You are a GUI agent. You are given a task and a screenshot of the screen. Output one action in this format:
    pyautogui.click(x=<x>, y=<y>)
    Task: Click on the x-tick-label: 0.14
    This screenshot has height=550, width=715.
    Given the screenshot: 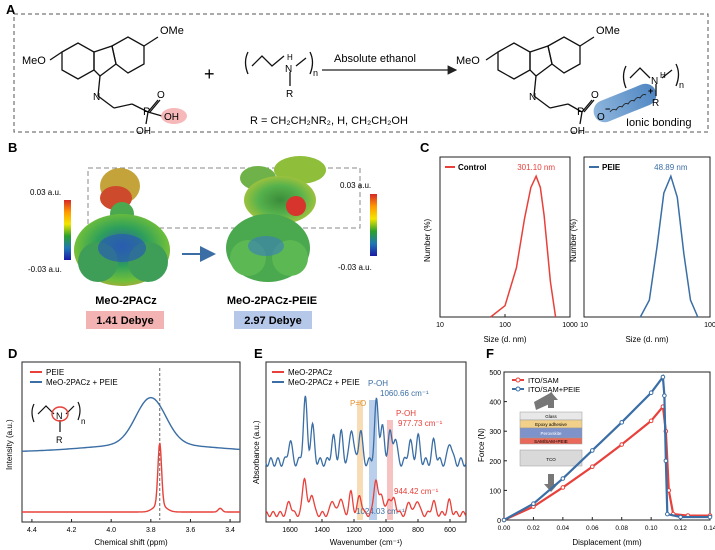 What is the action you would take?
    pyautogui.click(x=709, y=528)
    